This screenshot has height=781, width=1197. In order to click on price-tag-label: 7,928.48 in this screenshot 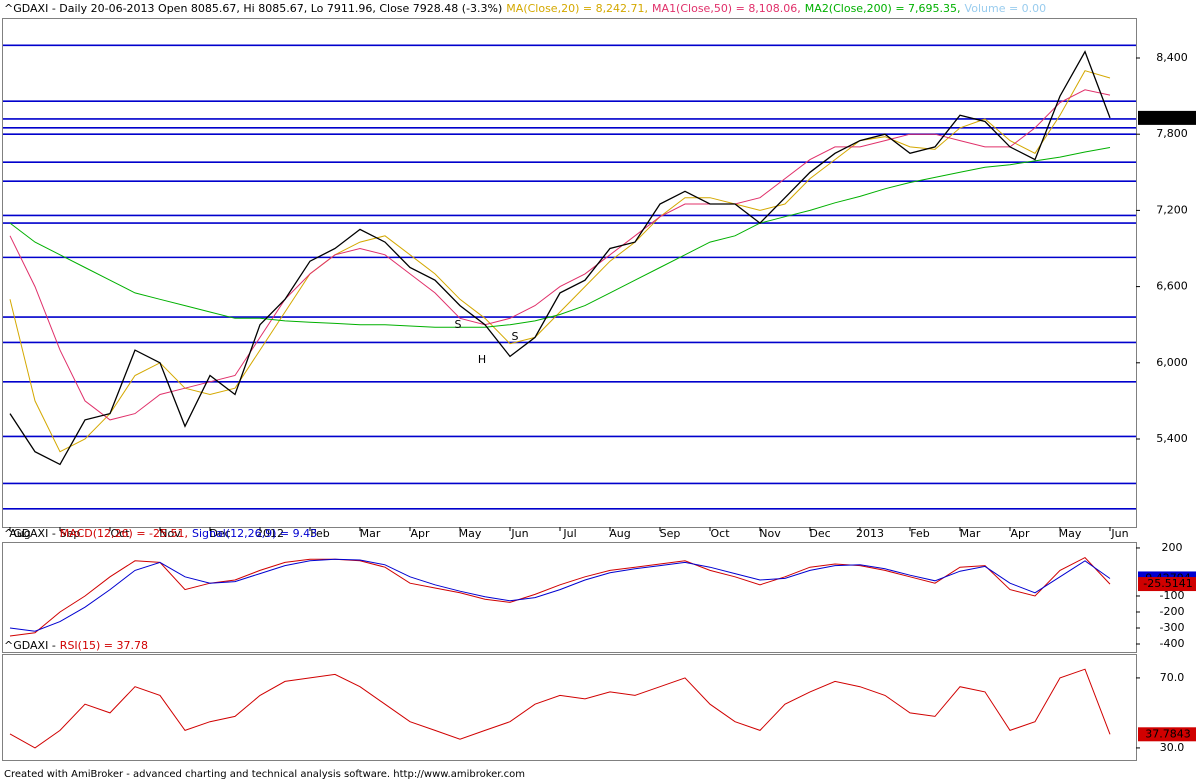, I will do `click(1168, 117)`.